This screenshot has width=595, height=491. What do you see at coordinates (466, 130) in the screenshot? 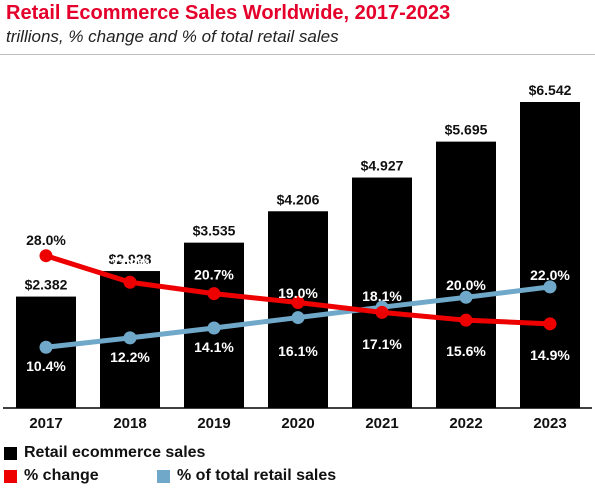
I see `bar-label-2022: $5.695` at bounding box center [466, 130].